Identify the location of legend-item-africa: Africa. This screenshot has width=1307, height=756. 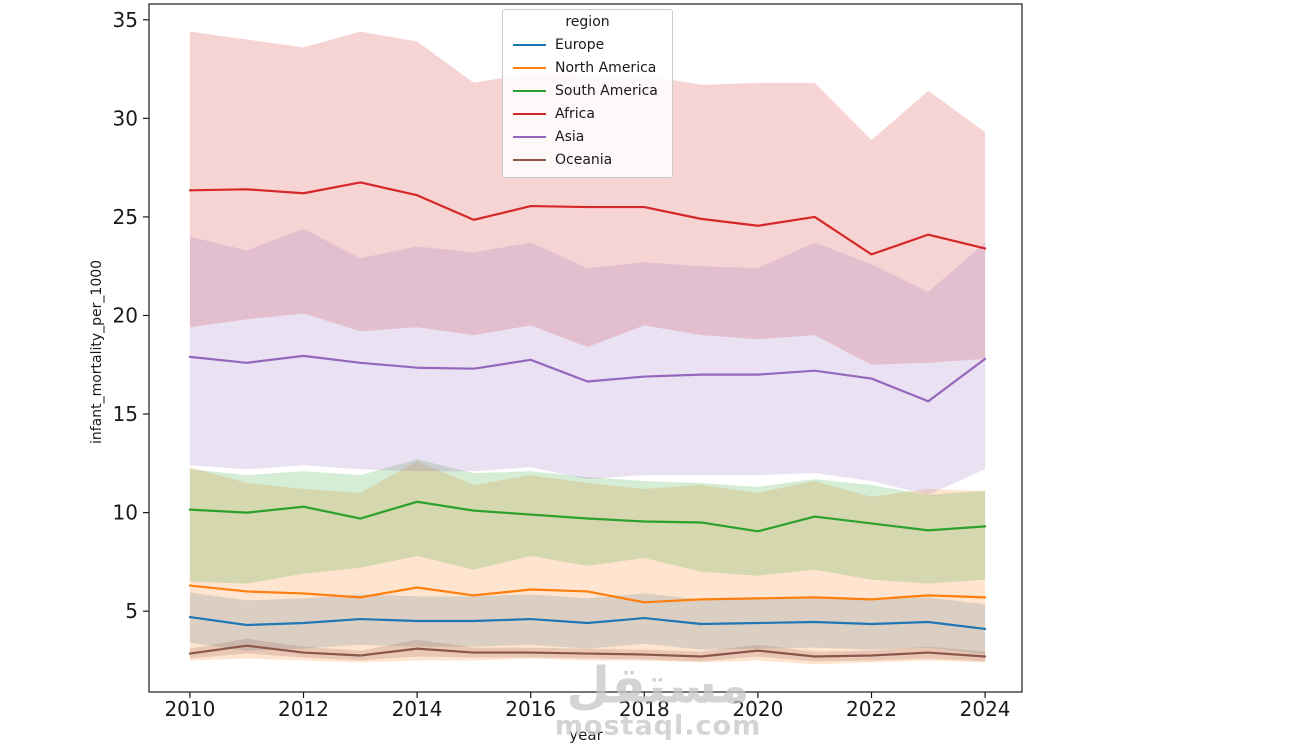
(587, 113).